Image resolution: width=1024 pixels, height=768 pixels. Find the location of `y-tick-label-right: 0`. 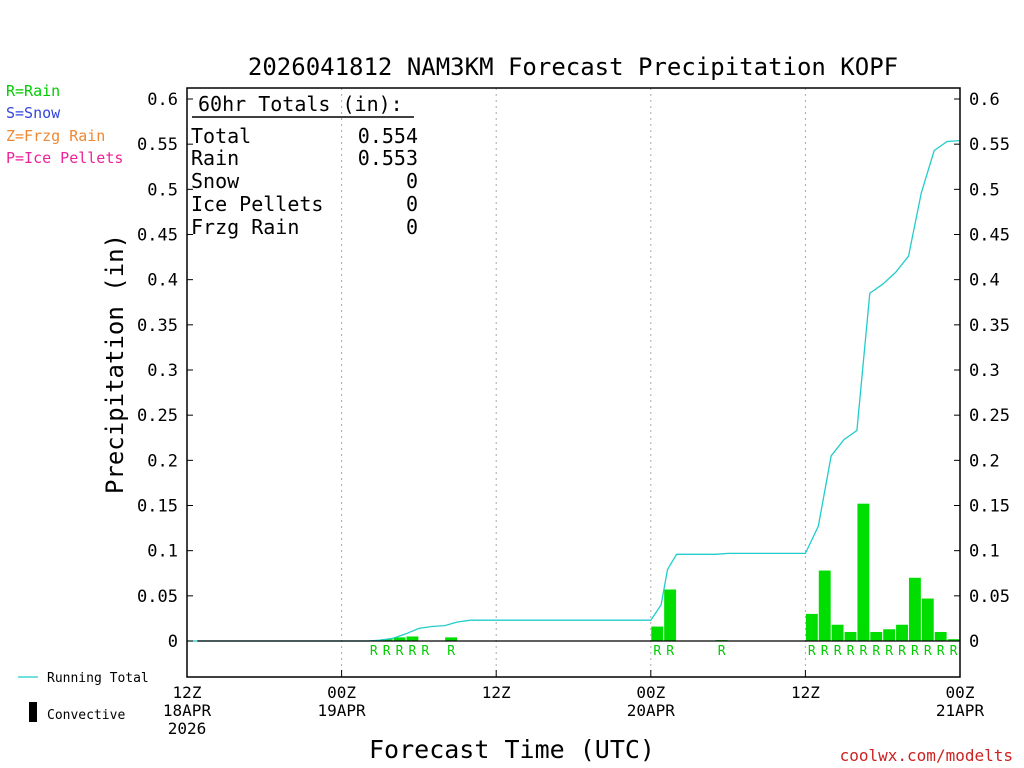

y-tick-label-right: 0 is located at coordinates (974, 642).